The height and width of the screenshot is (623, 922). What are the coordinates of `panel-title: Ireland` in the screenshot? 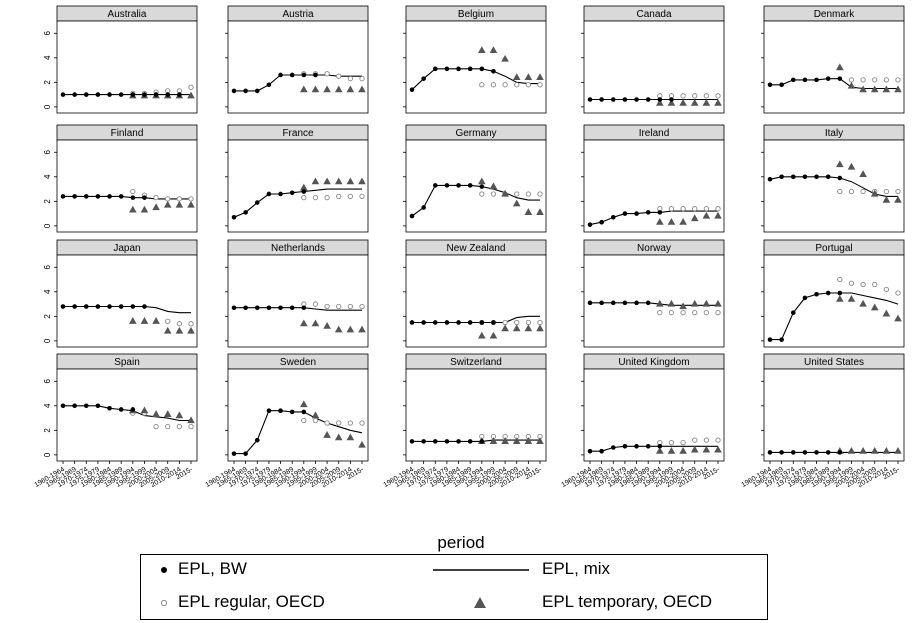 It's located at (654, 133).